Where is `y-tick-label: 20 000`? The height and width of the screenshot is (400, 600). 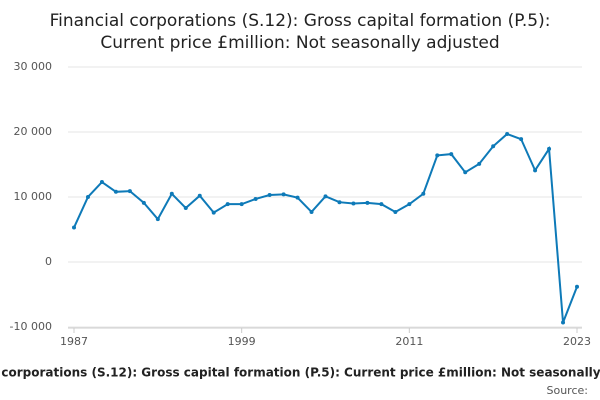 y-tick-label: 20 000 is located at coordinates (33, 131).